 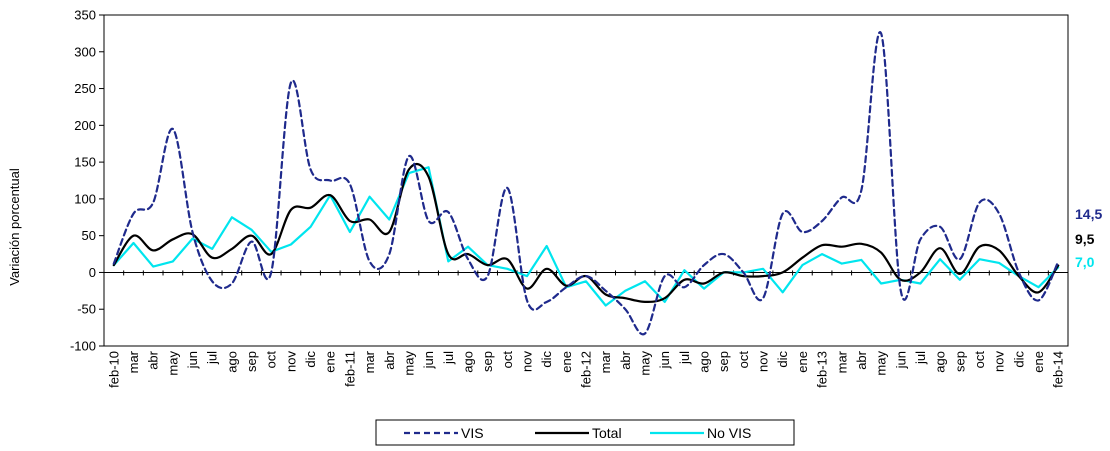 What do you see at coordinates (349, 369) in the screenshot?
I see `x-tick-label: feb-11` at bounding box center [349, 369].